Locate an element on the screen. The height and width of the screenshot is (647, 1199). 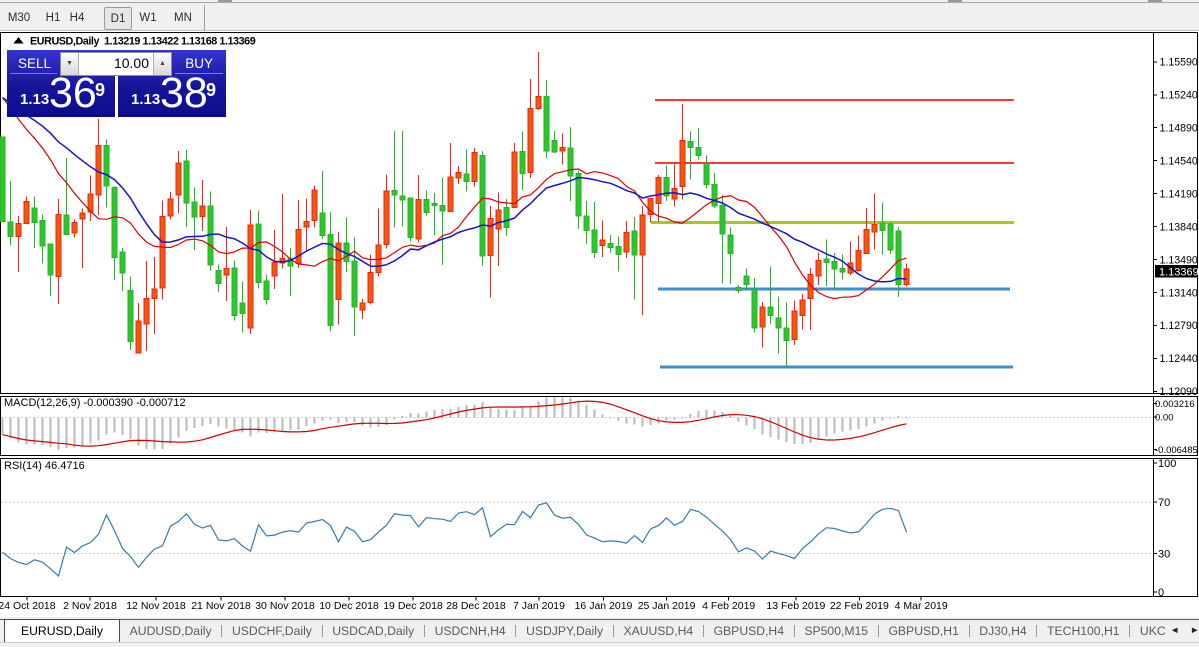
svg-text: 0.003216 is located at coordinates (1175, 404).